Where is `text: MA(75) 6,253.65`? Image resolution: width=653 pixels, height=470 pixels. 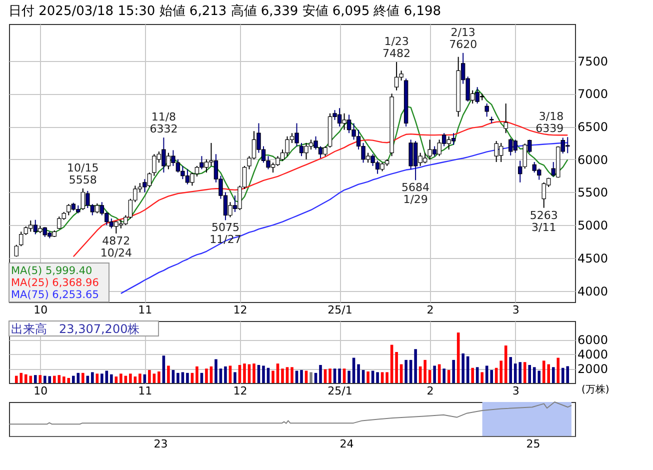
text: MA(75) 6,253.65 is located at coordinates (55, 295).